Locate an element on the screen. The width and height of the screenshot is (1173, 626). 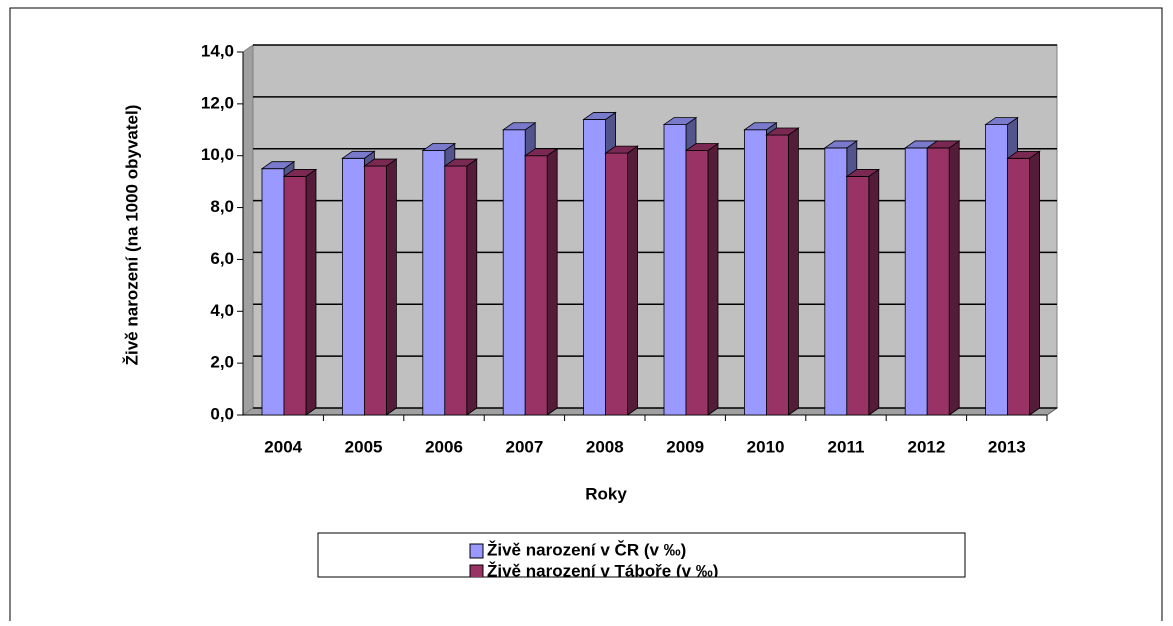
x-tick-label: 2013 is located at coordinates (1007, 446).